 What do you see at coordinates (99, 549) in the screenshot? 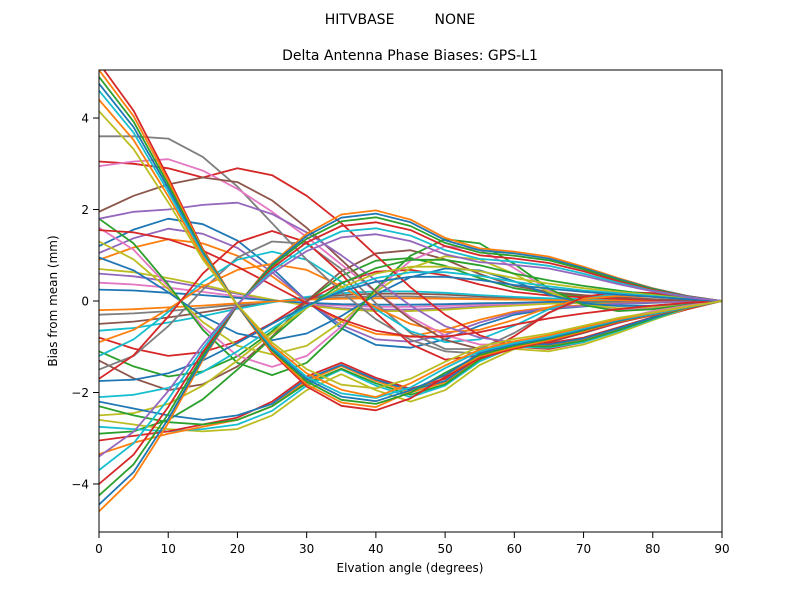
I see `x-tick-label: 0` at bounding box center [99, 549].